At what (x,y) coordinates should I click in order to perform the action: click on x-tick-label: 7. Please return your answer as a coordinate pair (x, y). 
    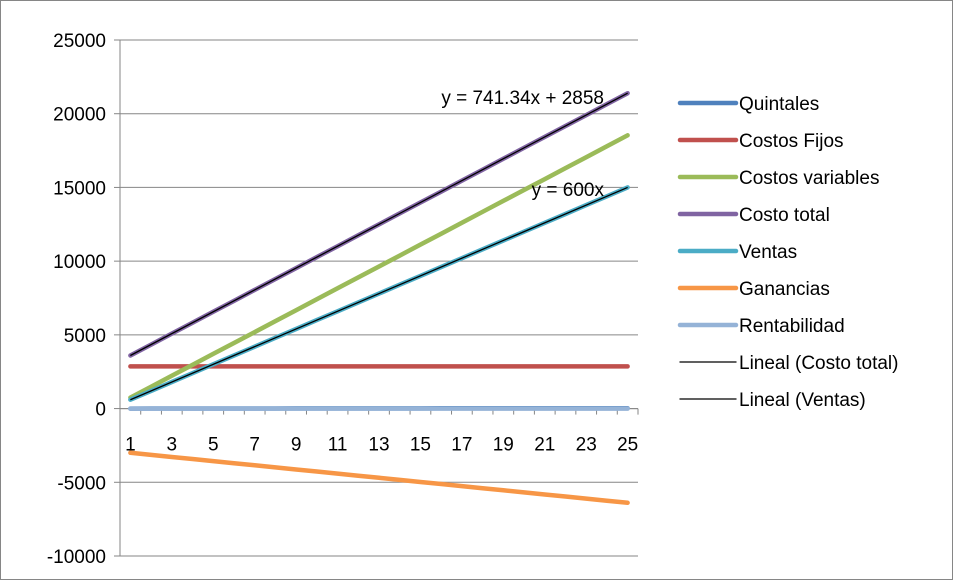
    Looking at the image, I should click on (254, 445).